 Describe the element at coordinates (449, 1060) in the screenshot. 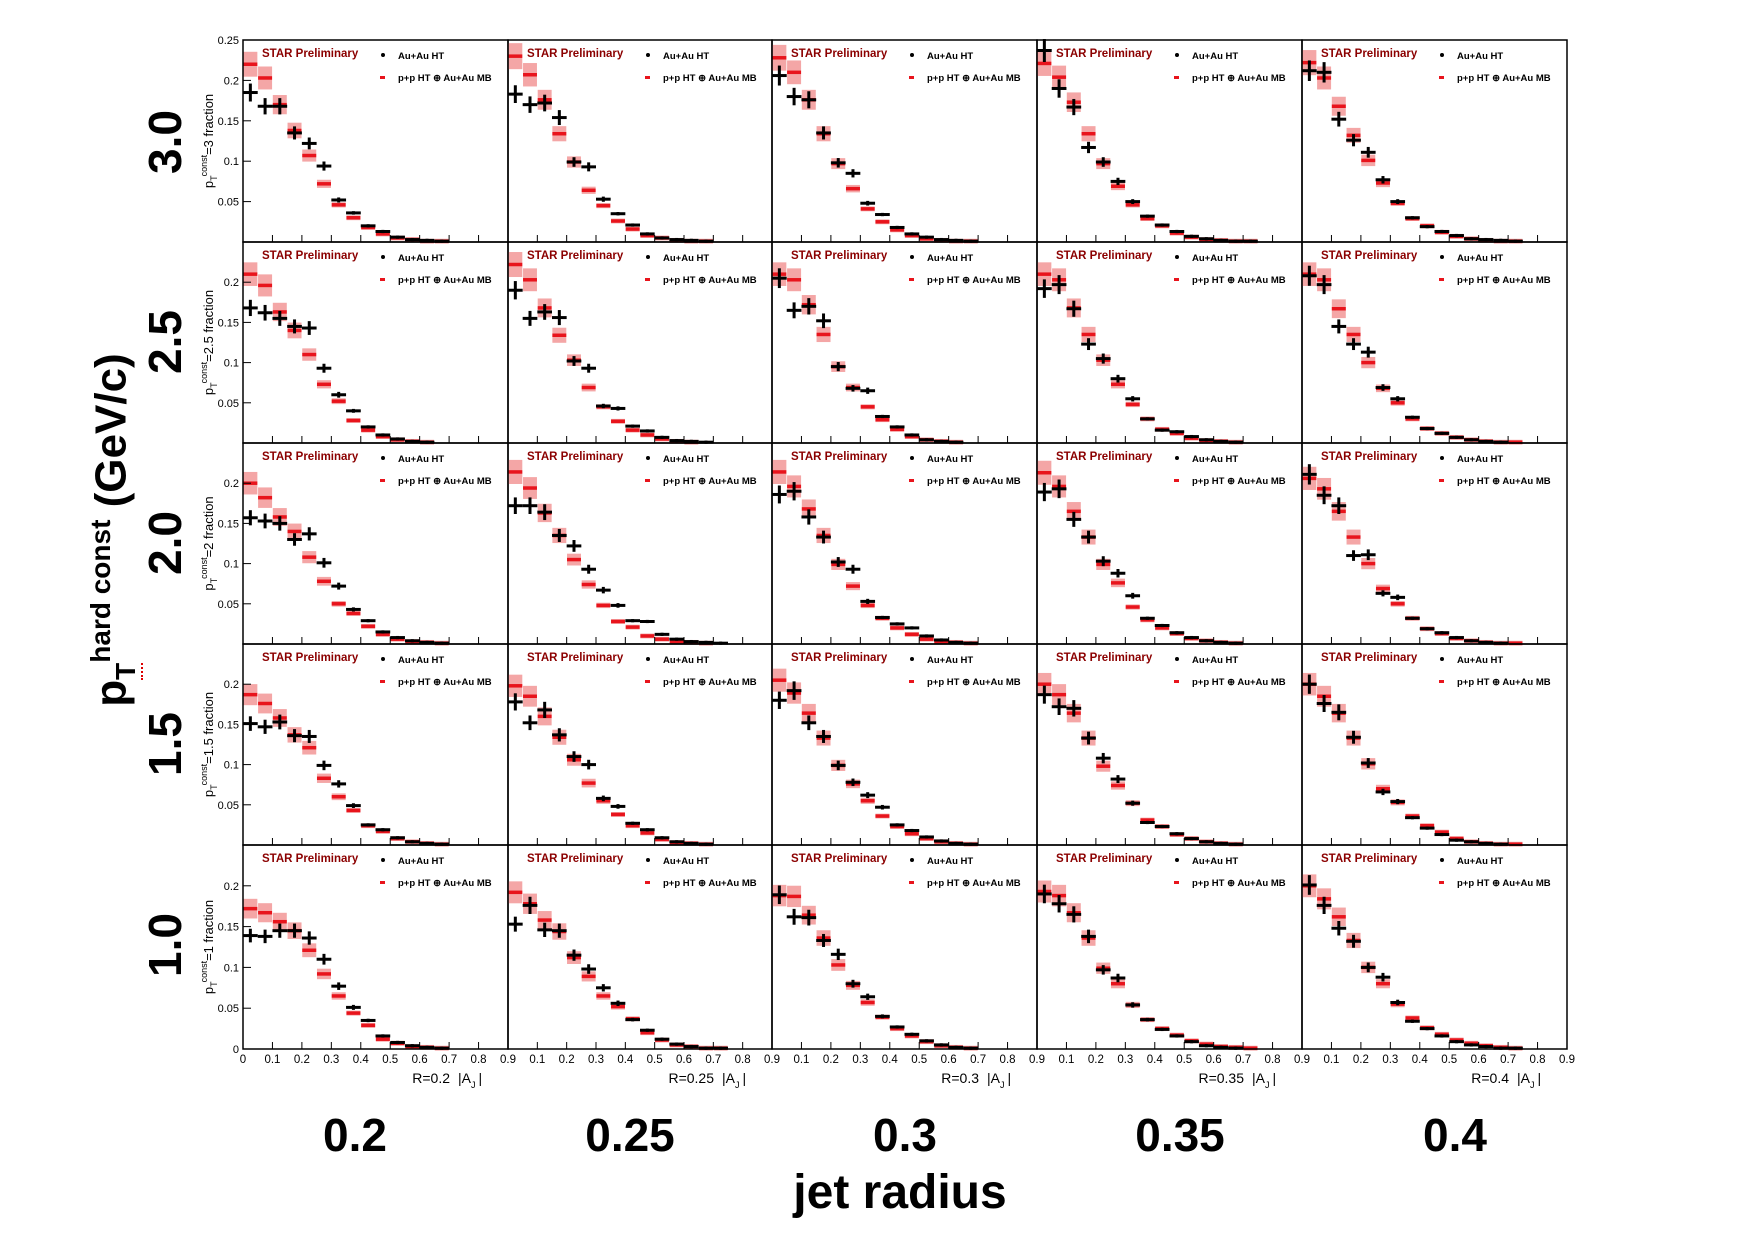

I see `x-tick-label: 0.7` at that location.